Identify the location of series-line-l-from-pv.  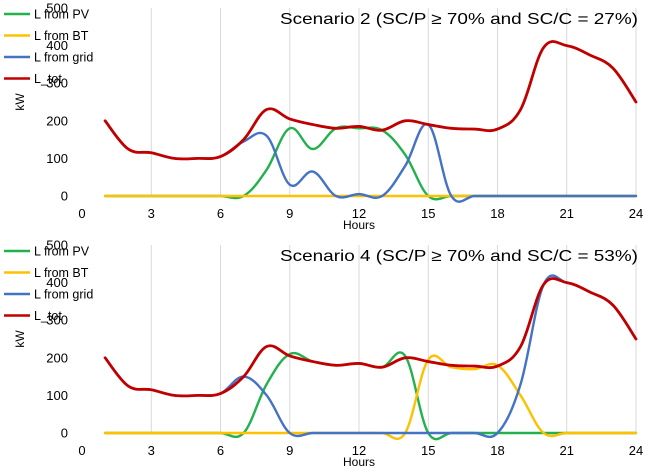
(370, 163).